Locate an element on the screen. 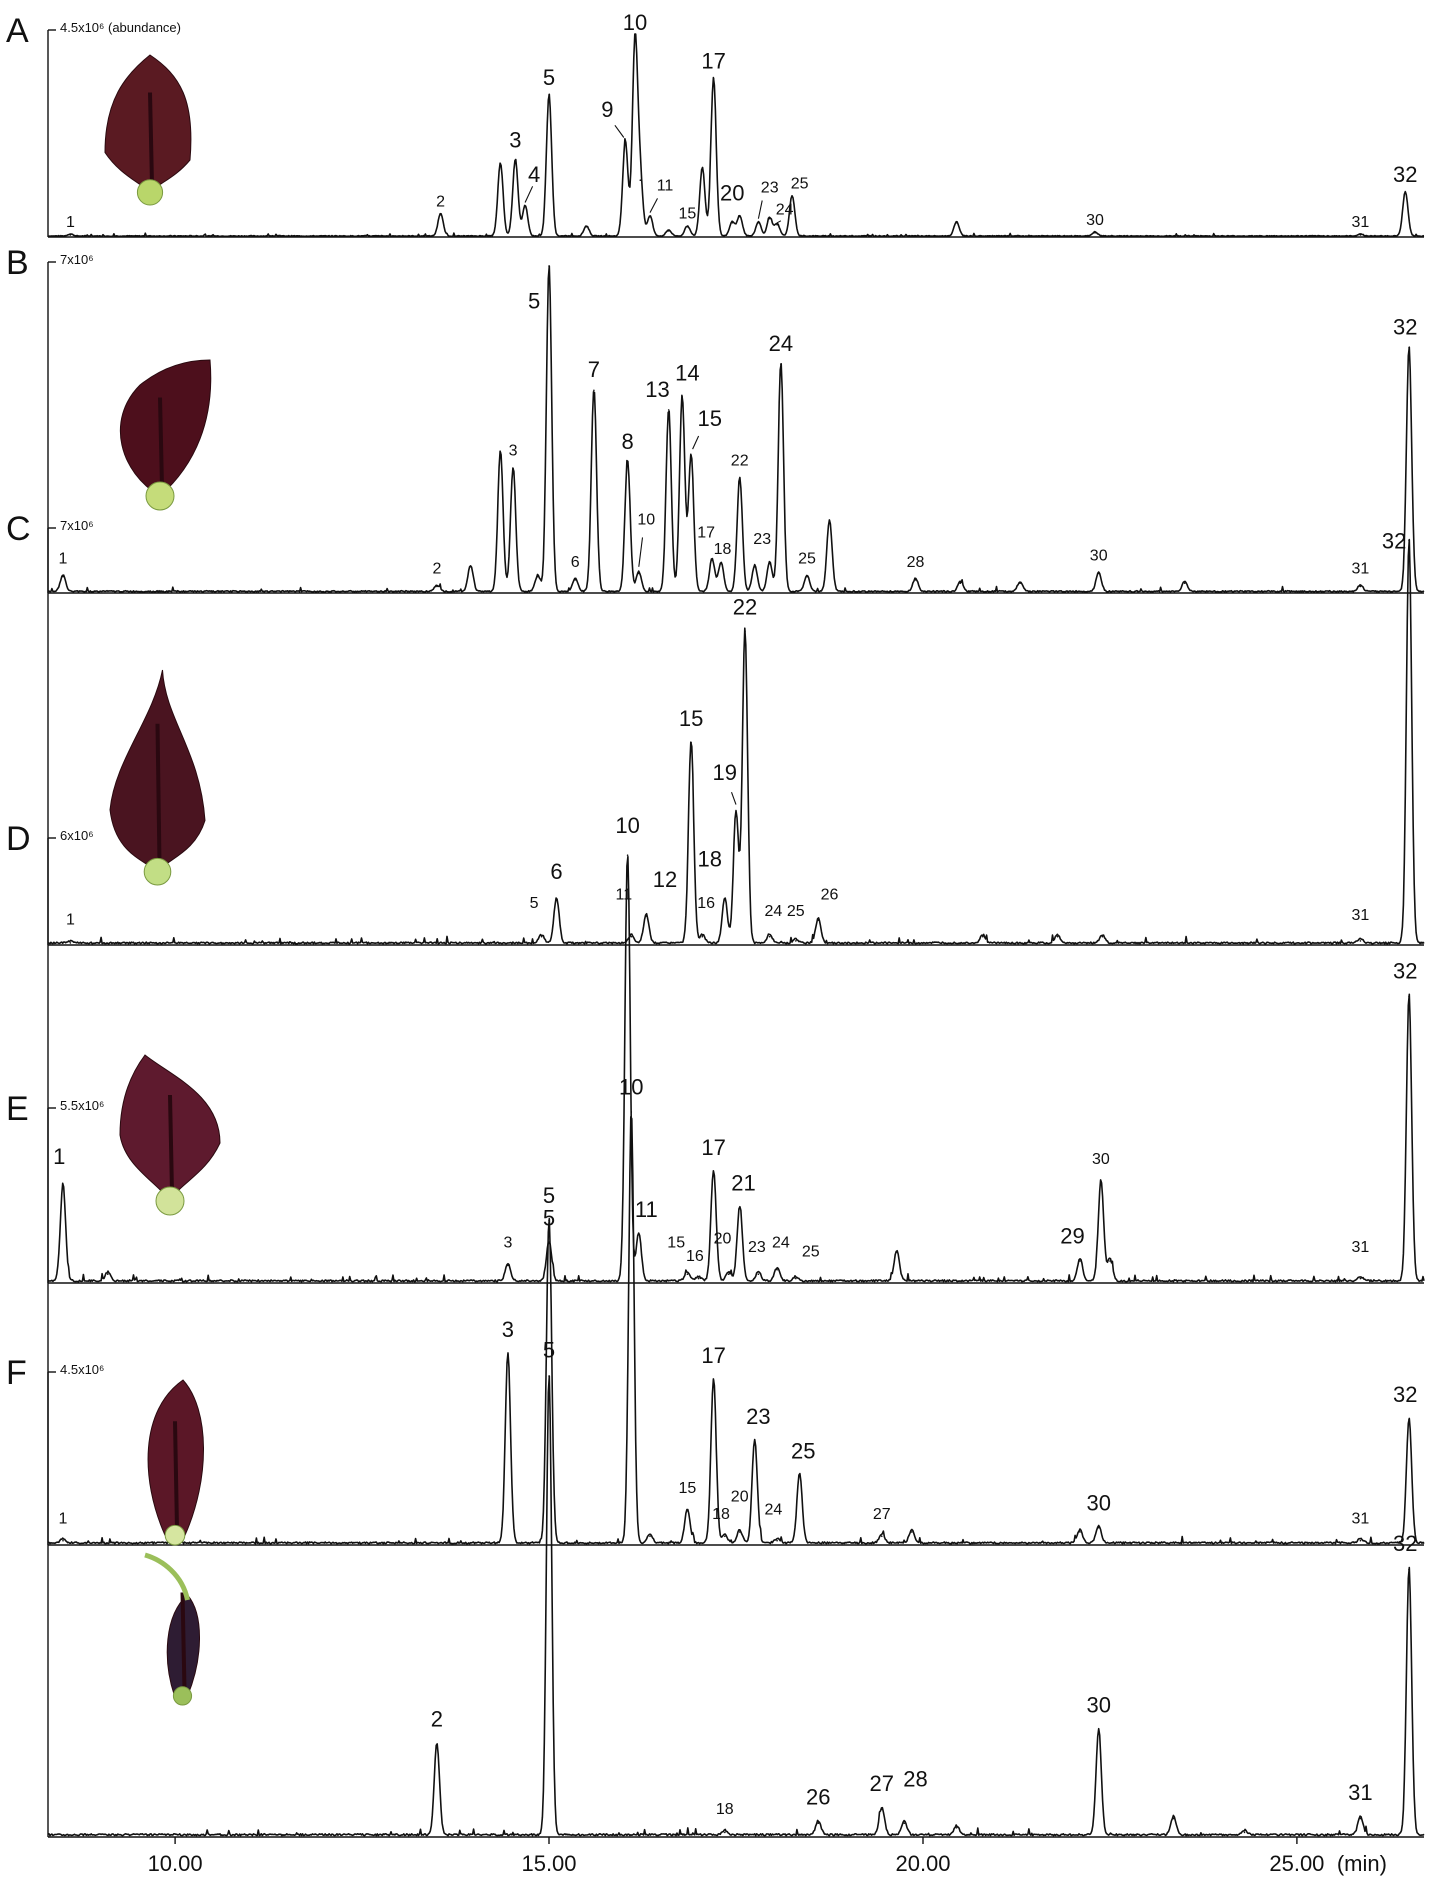  panel-letter: A is located at coordinates (17, 31).